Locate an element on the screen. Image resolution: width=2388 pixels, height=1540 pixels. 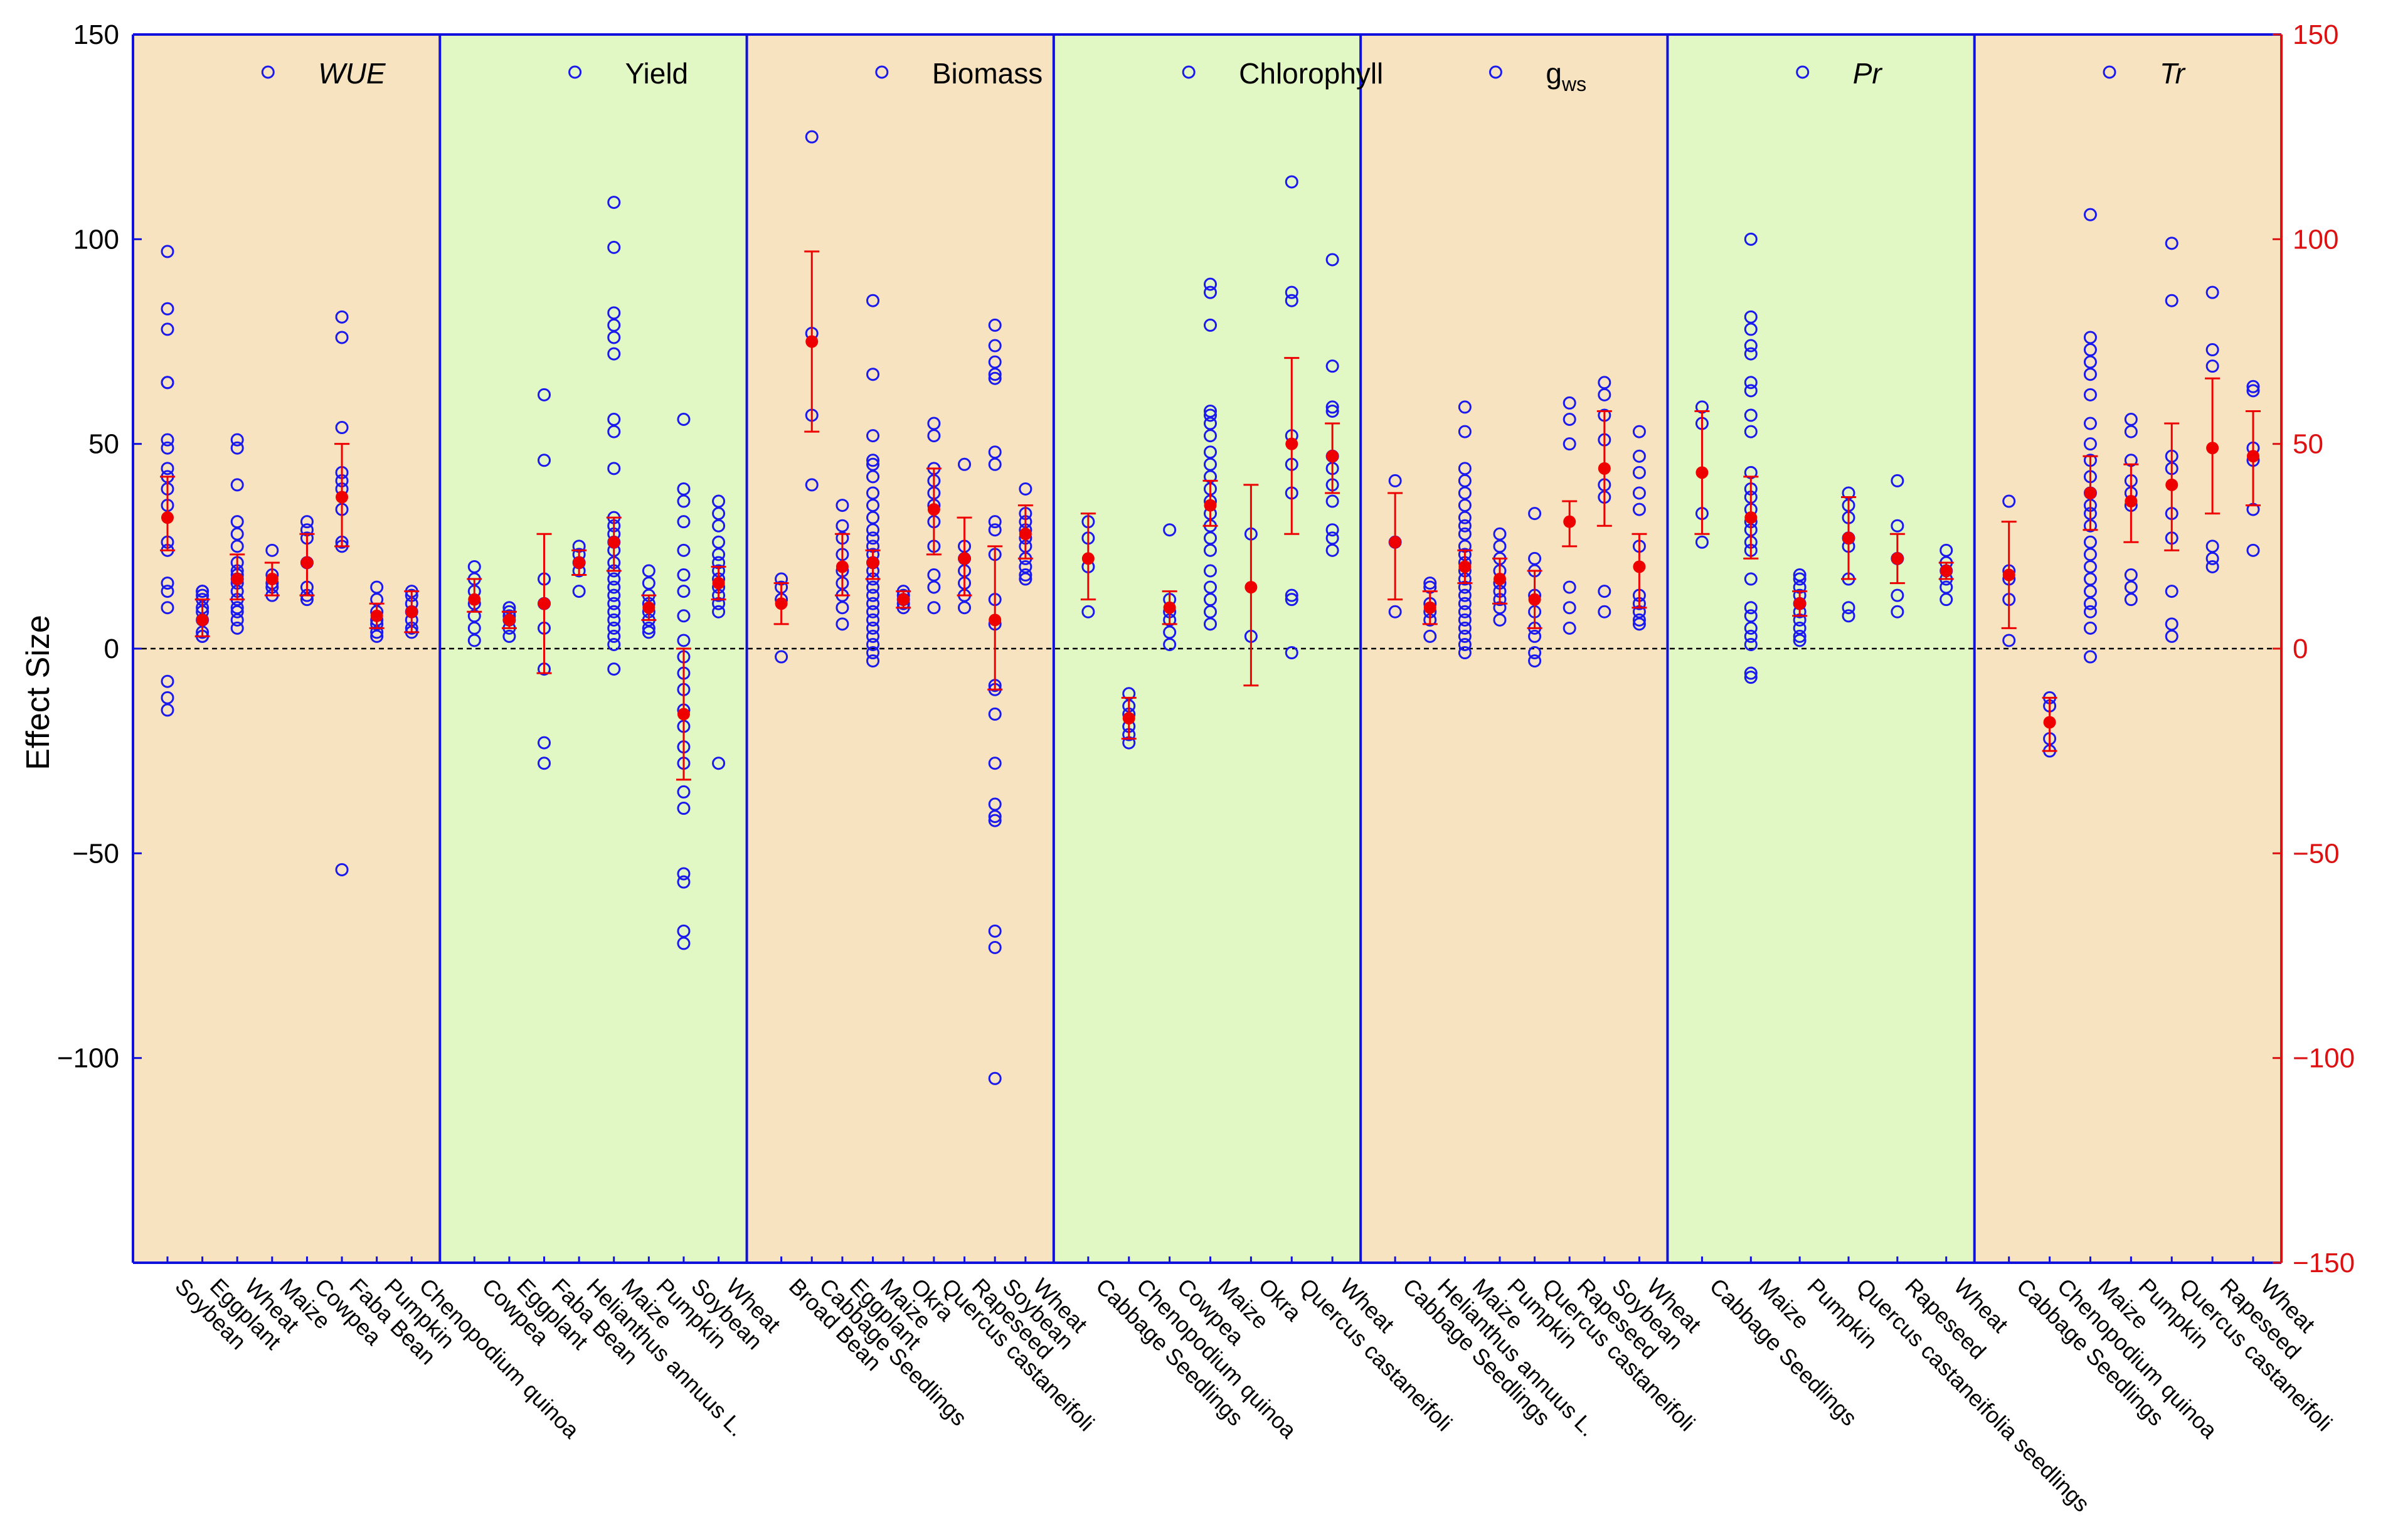
legend-marker-wue is located at coordinates (268, 72).